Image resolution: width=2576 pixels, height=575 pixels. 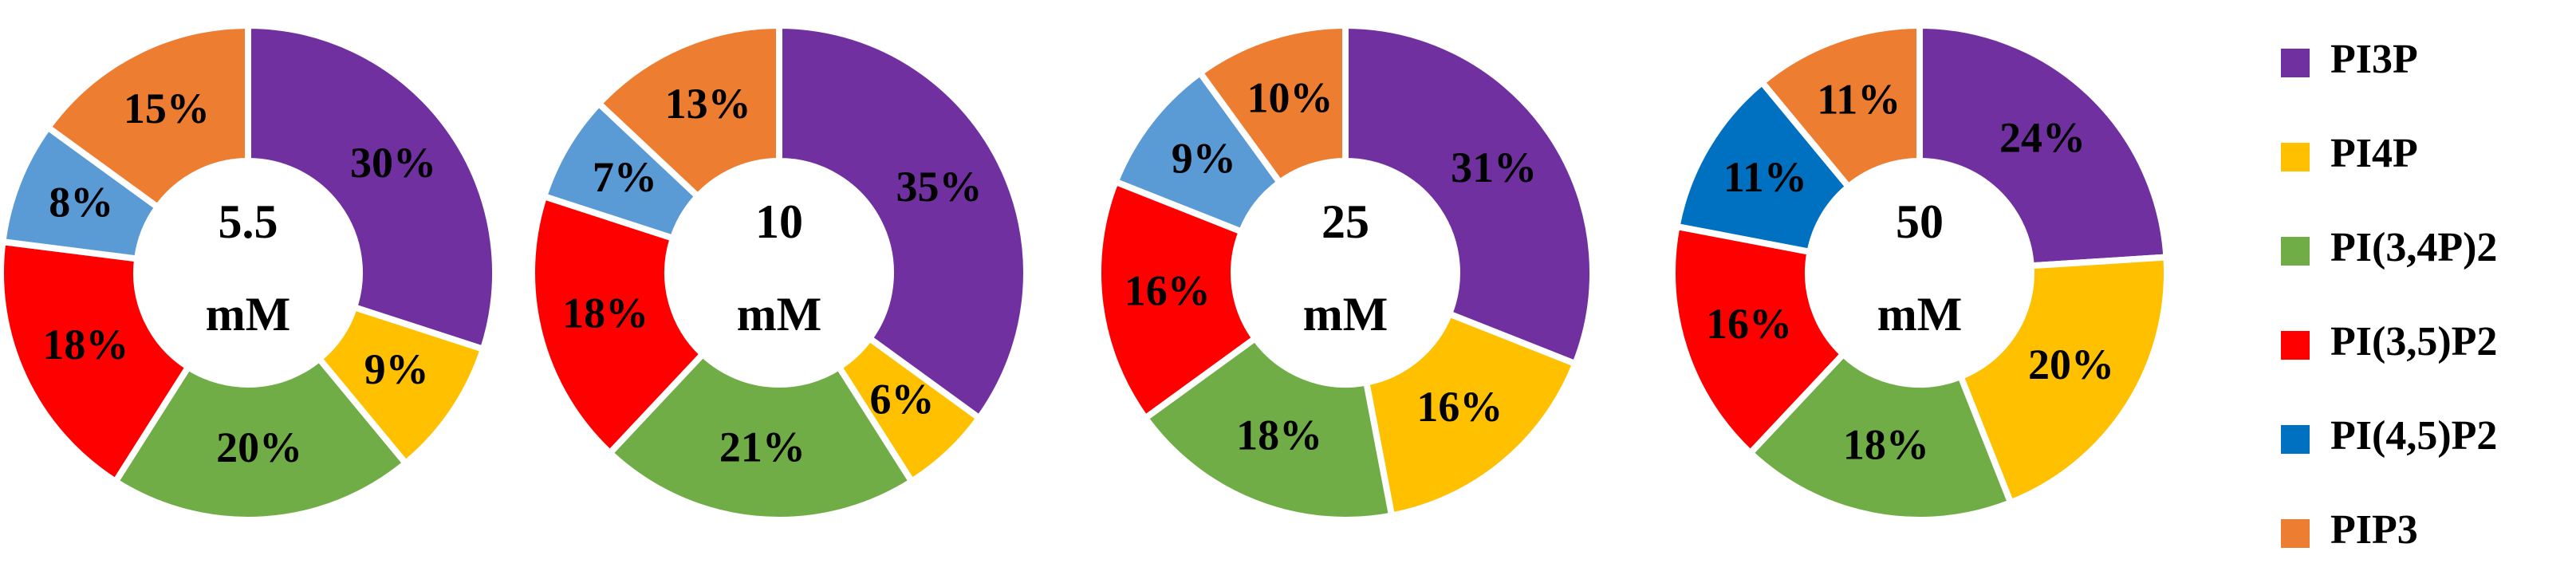 I want to click on center-value: 50, so click(x=1920, y=221).